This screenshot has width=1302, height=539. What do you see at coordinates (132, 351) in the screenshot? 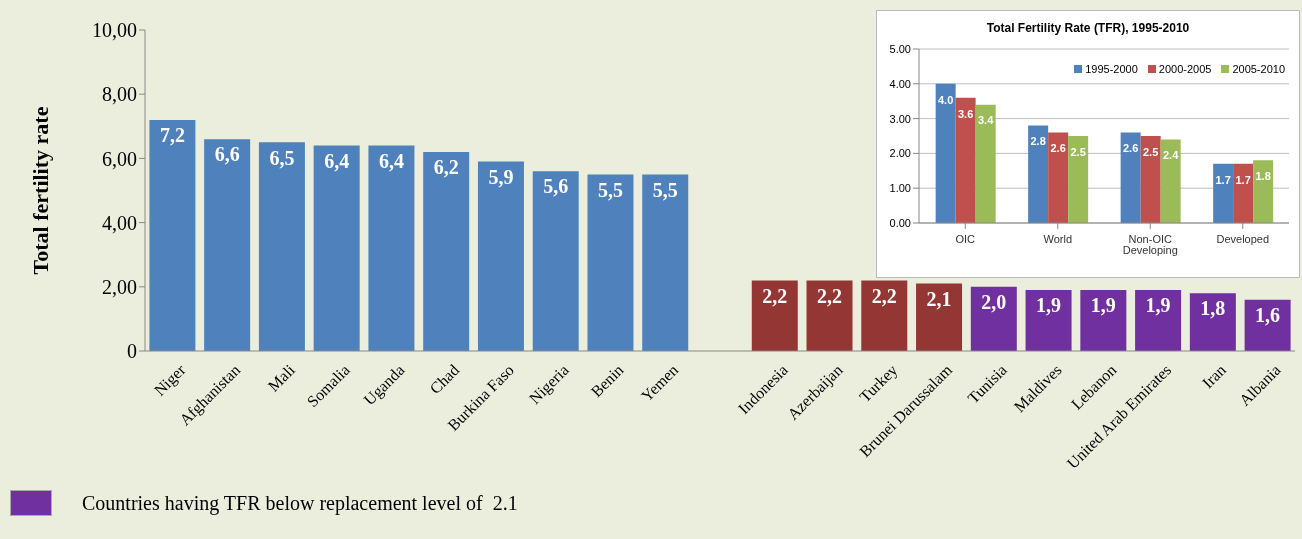
I see `y-tick-label: 0` at bounding box center [132, 351].